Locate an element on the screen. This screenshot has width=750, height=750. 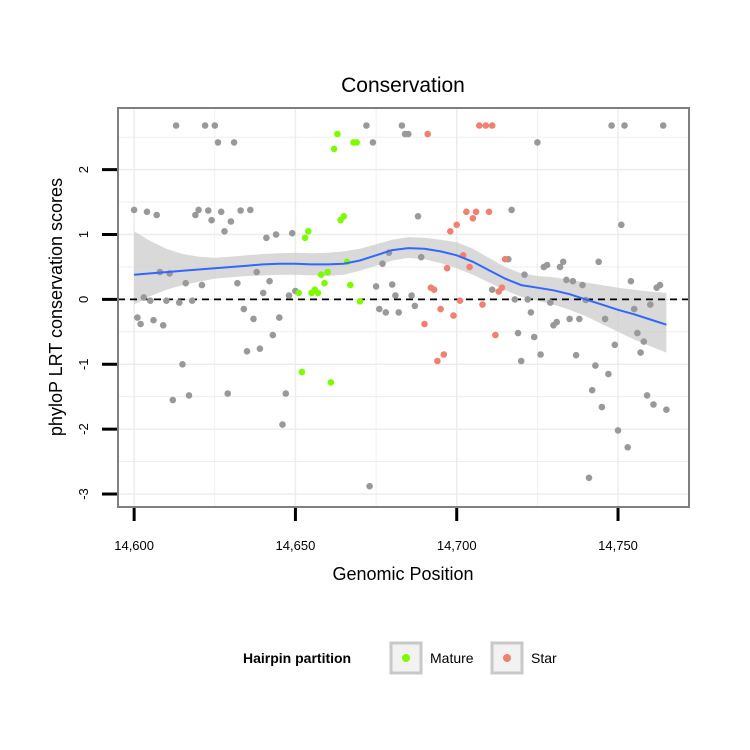
legend-marker-star is located at coordinates (507, 658).